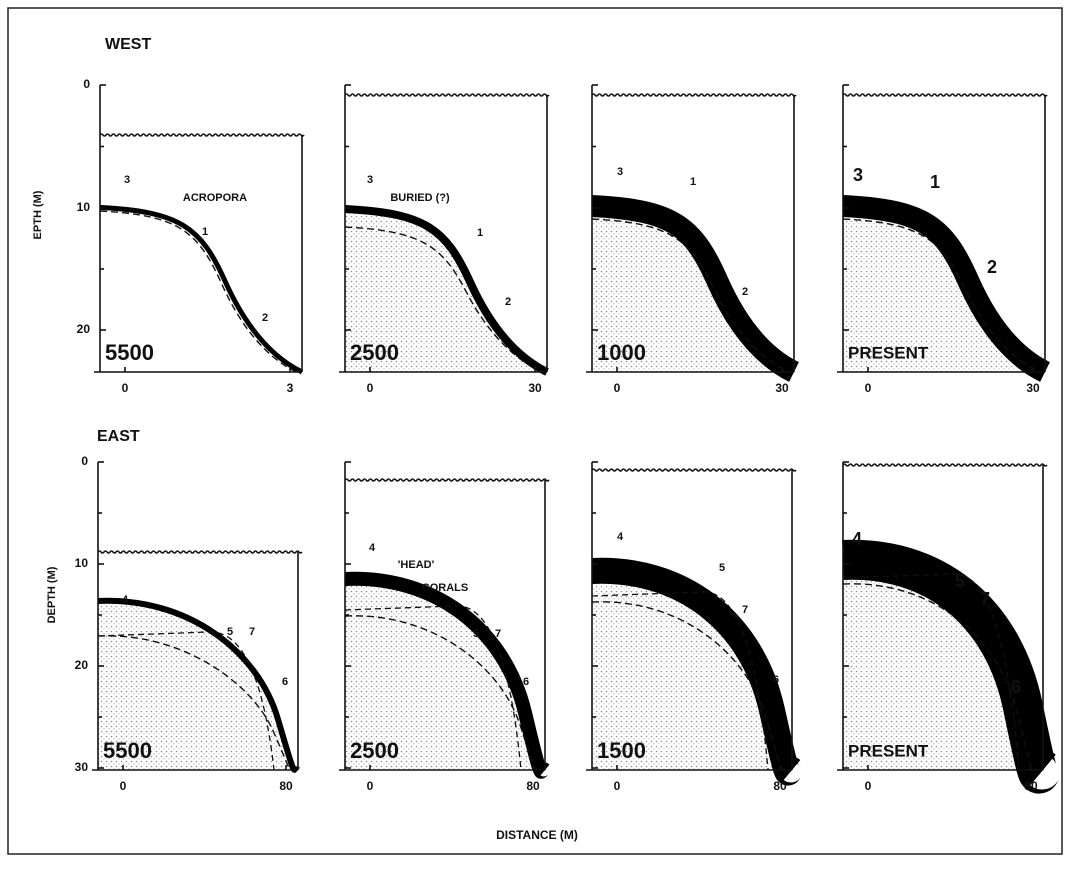  What do you see at coordinates (445, 588) in the screenshot?
I see `annotation: CORALS` at bounding box center [445, 588].